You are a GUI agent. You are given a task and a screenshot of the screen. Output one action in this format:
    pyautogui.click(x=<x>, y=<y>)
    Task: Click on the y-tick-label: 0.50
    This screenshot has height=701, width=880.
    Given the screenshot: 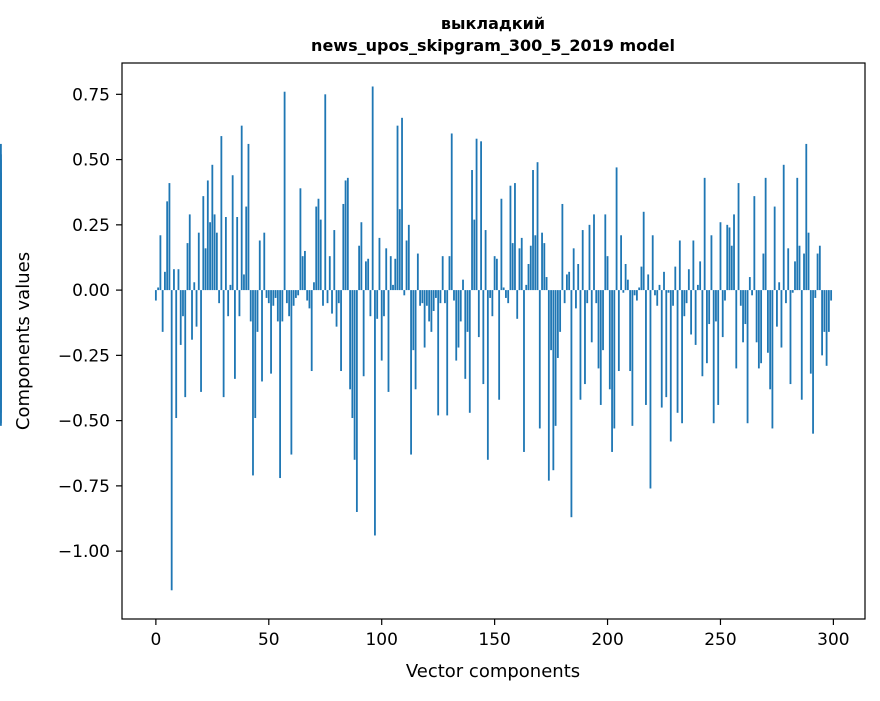 What is the action you would take?
    pyautogui.click(x=91, y=161)
    